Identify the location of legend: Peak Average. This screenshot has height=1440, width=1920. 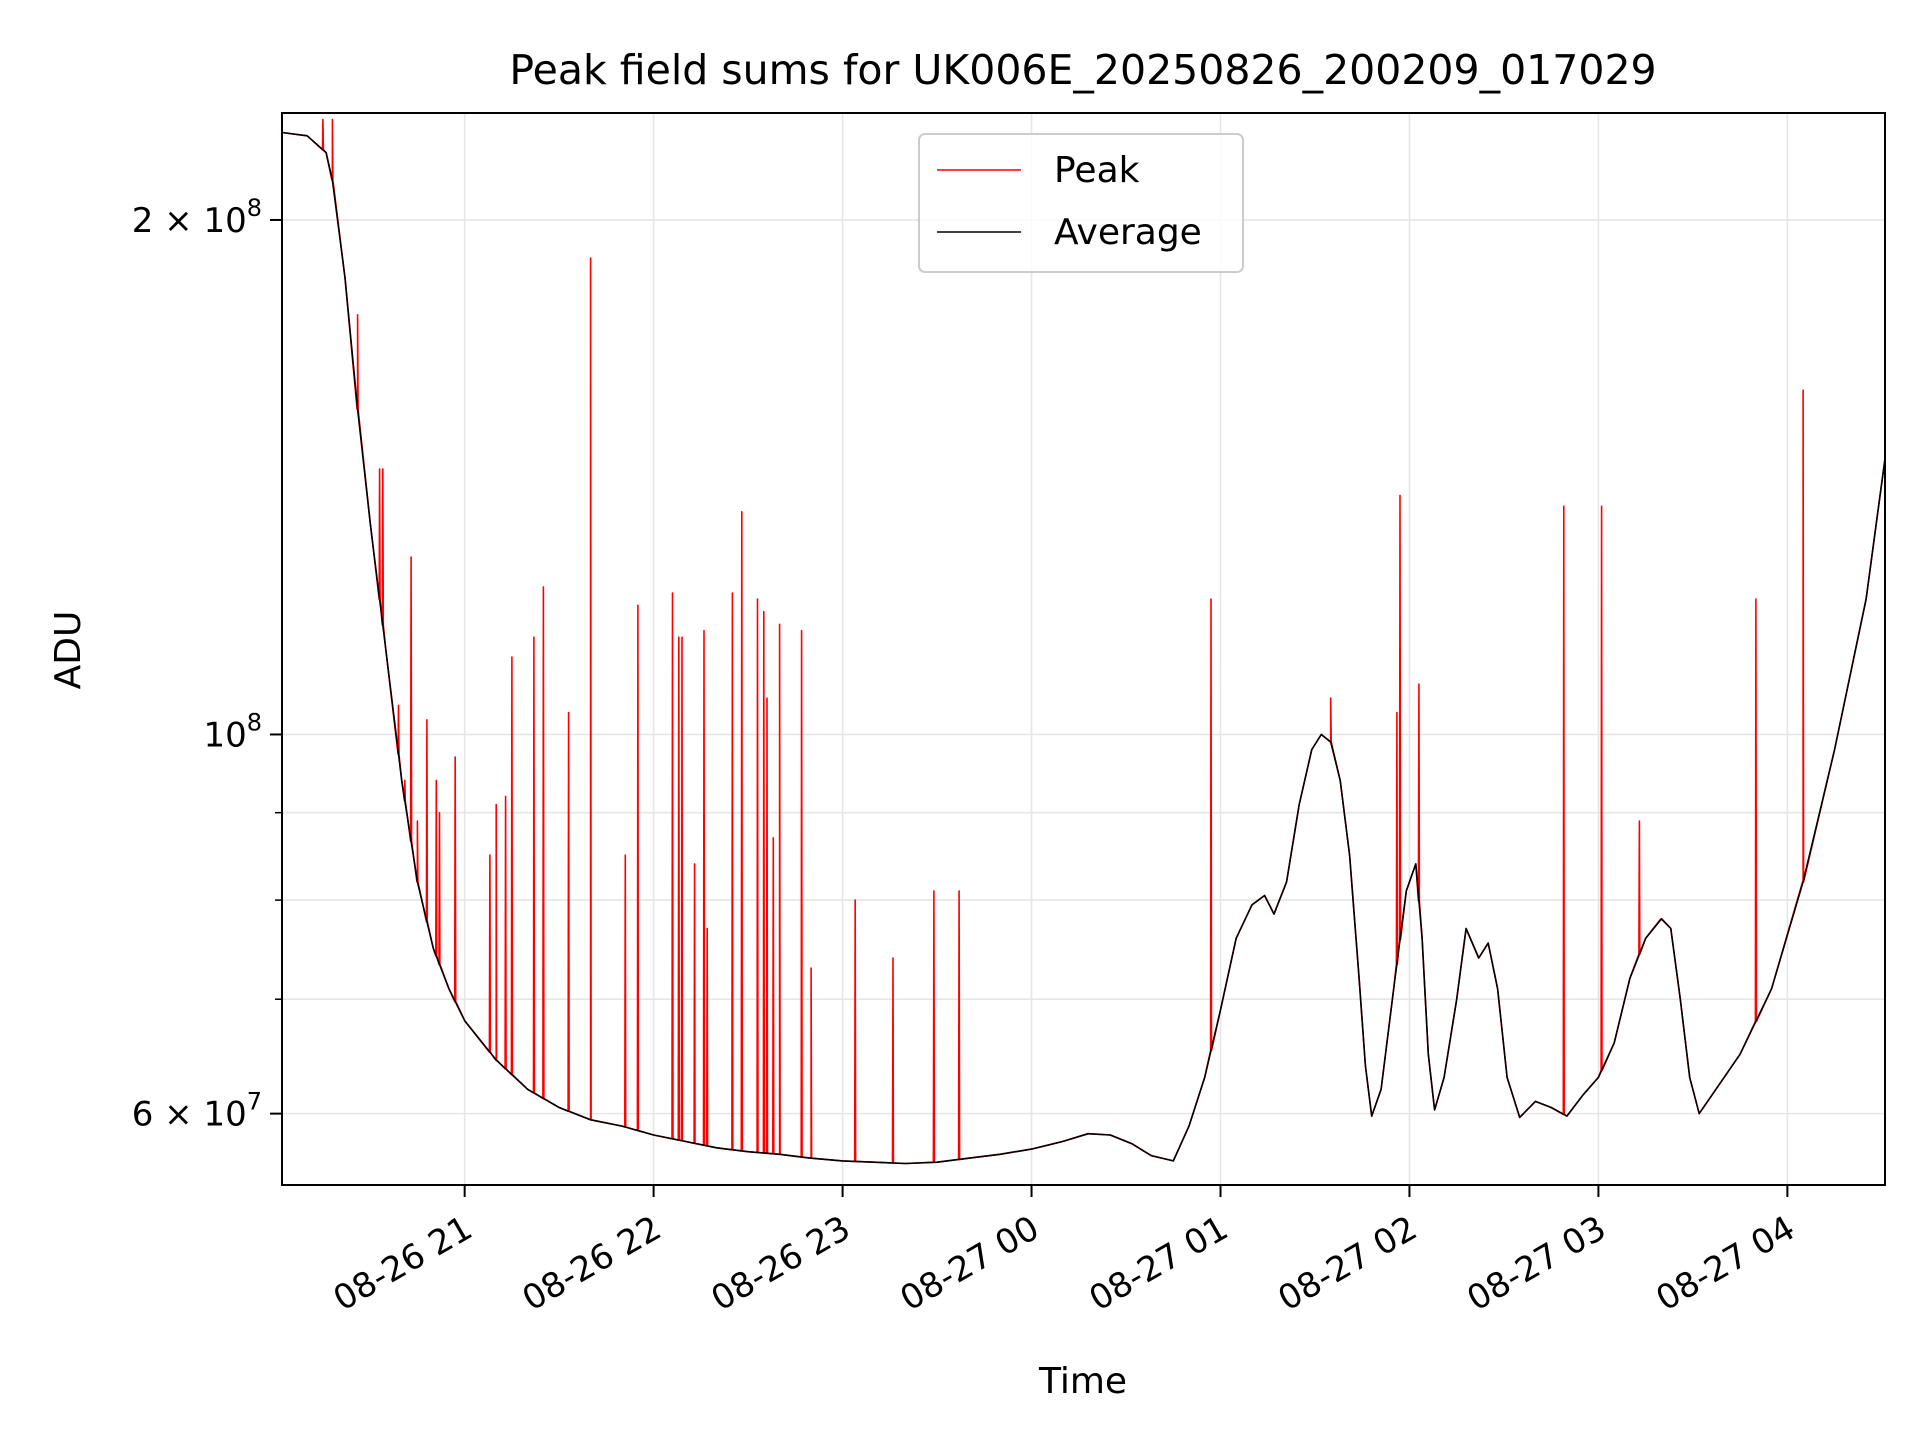
(1081, 203).